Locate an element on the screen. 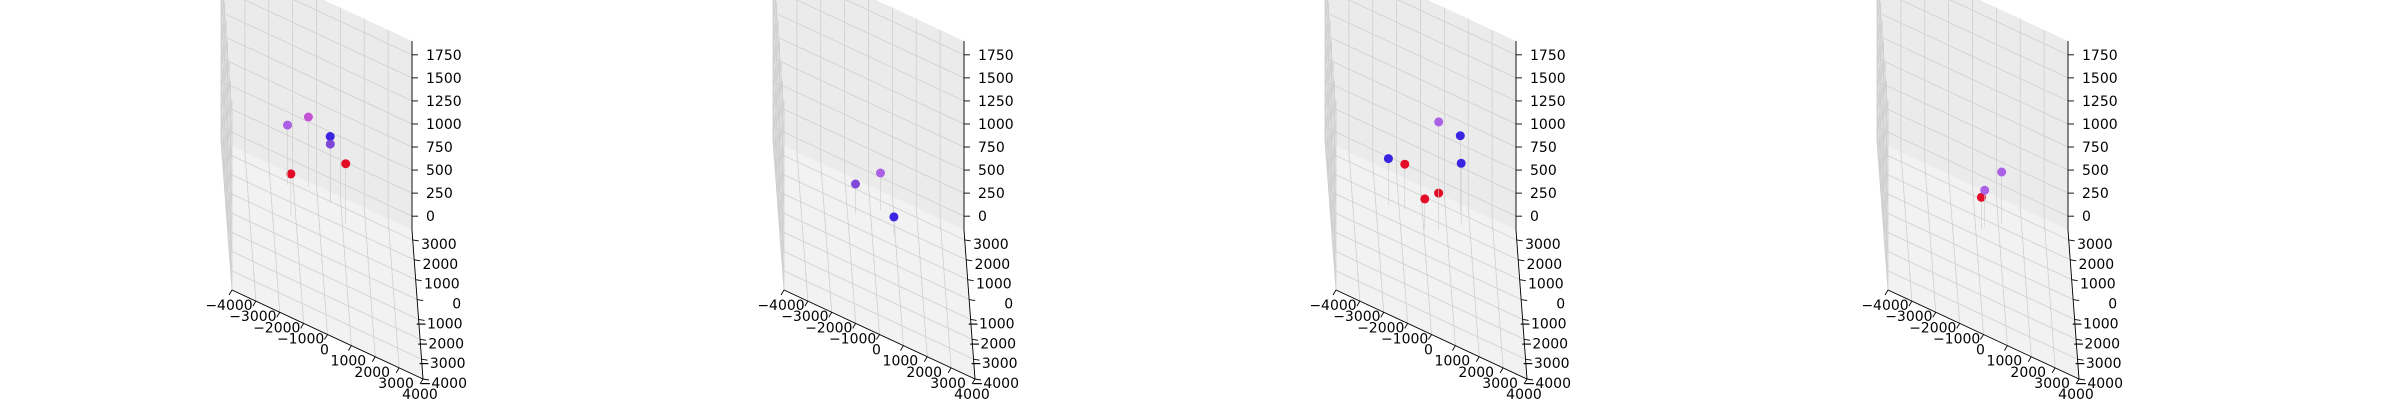 This screenshot has width=2400, height=400. x-tick-label: −3000 is located at coordinates (804, 317).